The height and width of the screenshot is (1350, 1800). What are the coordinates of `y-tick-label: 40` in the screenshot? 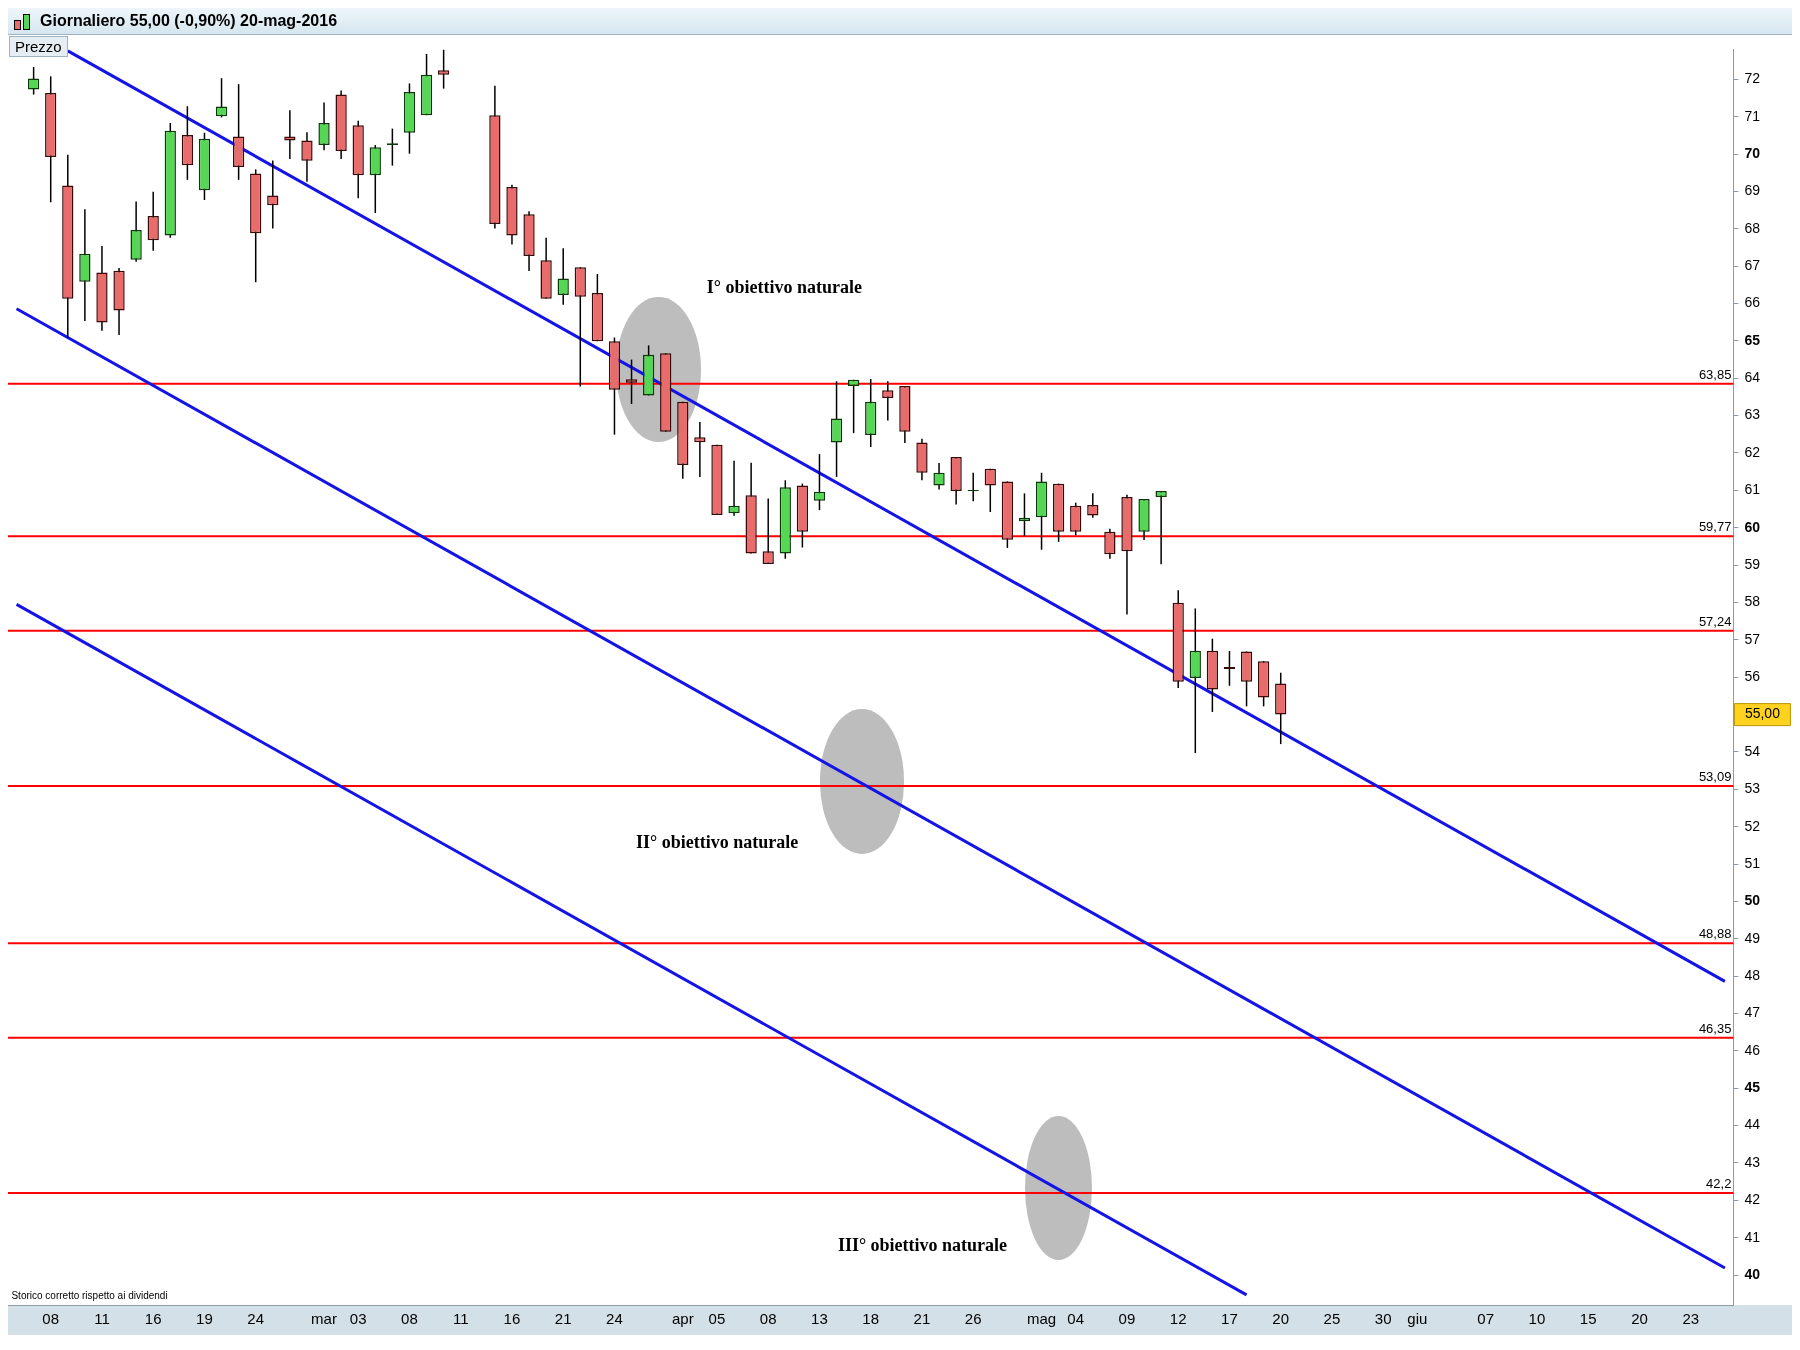 It's located at (1752, 1273).